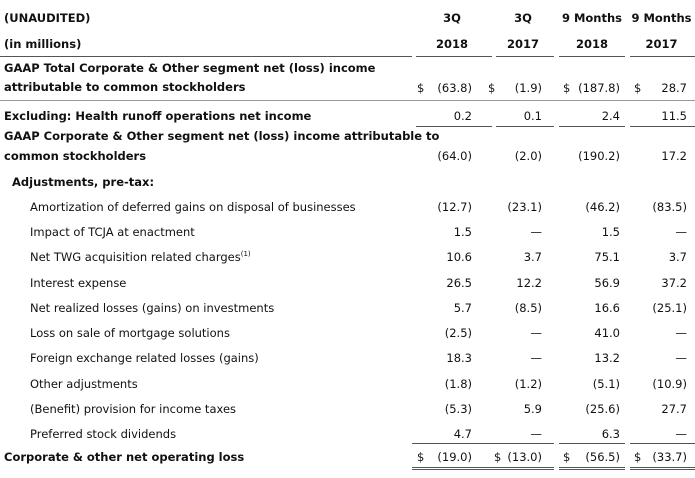  Describe the element at coordinates (599, 88) in the screenshot. I see `row-value: (187.8)` at that location.